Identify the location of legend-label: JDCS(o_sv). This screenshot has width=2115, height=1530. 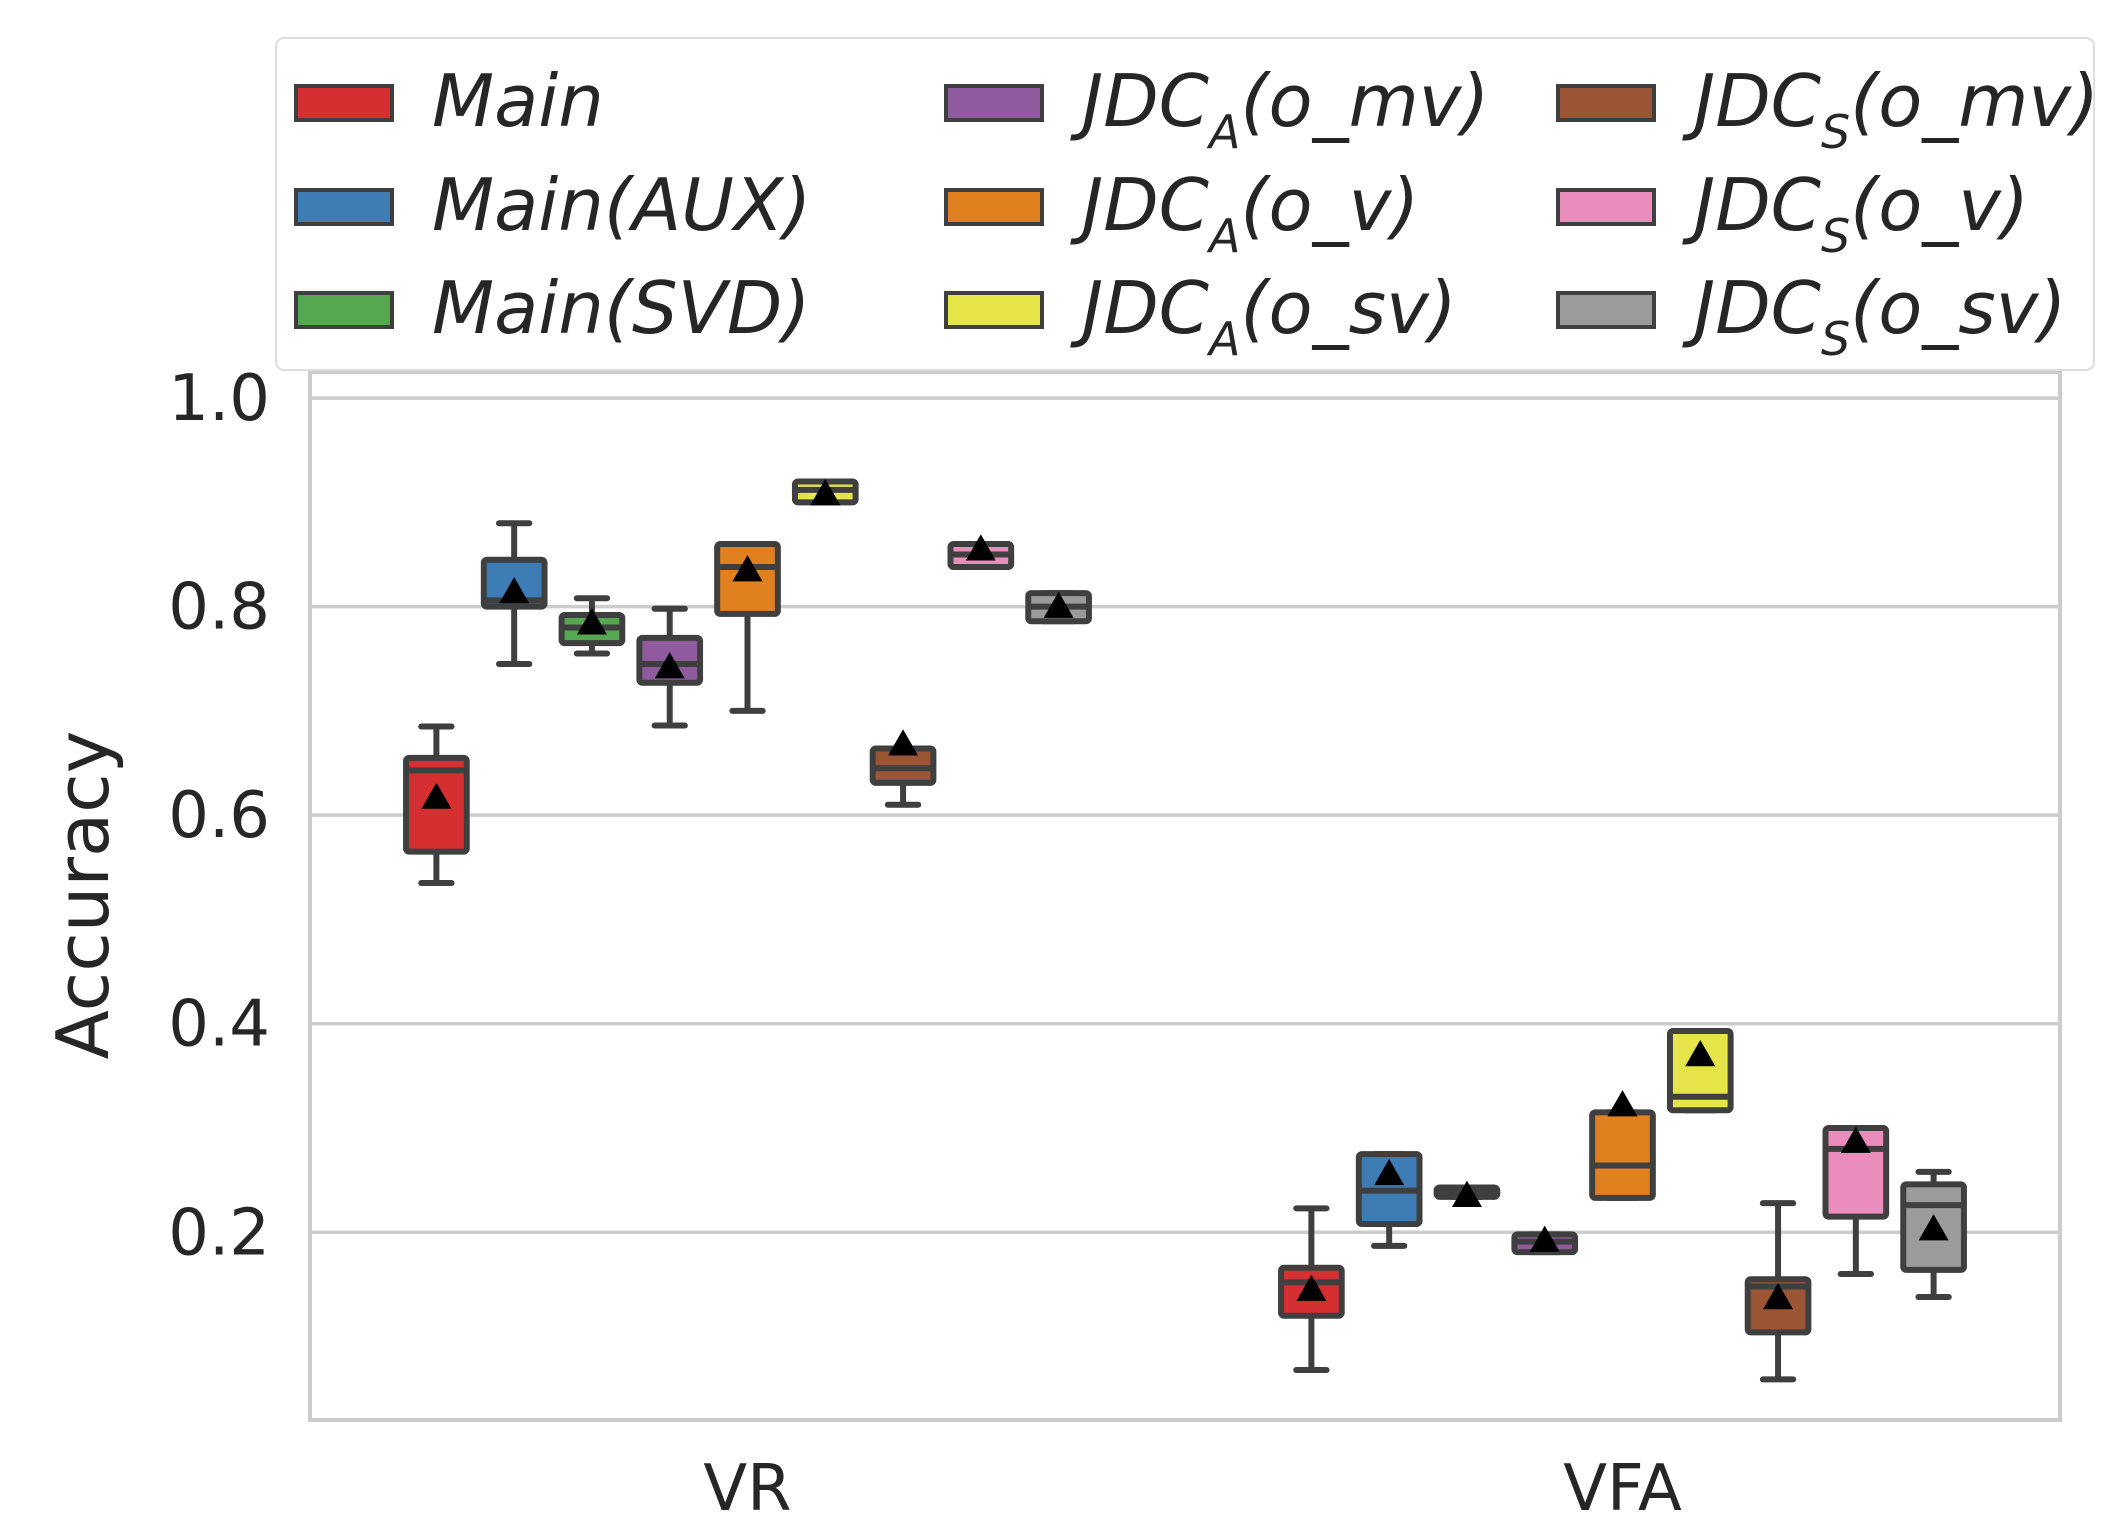
(1874, 316).